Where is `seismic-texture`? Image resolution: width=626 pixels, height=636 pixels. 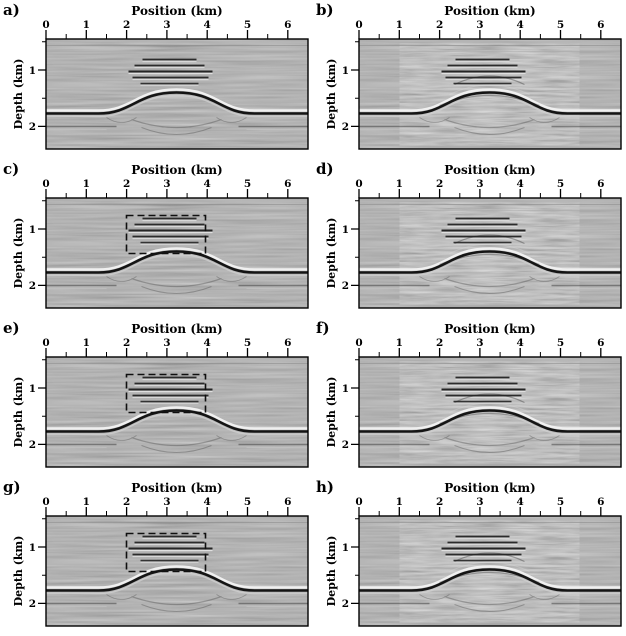 seismic-texture is located at coordinates (177, 94).